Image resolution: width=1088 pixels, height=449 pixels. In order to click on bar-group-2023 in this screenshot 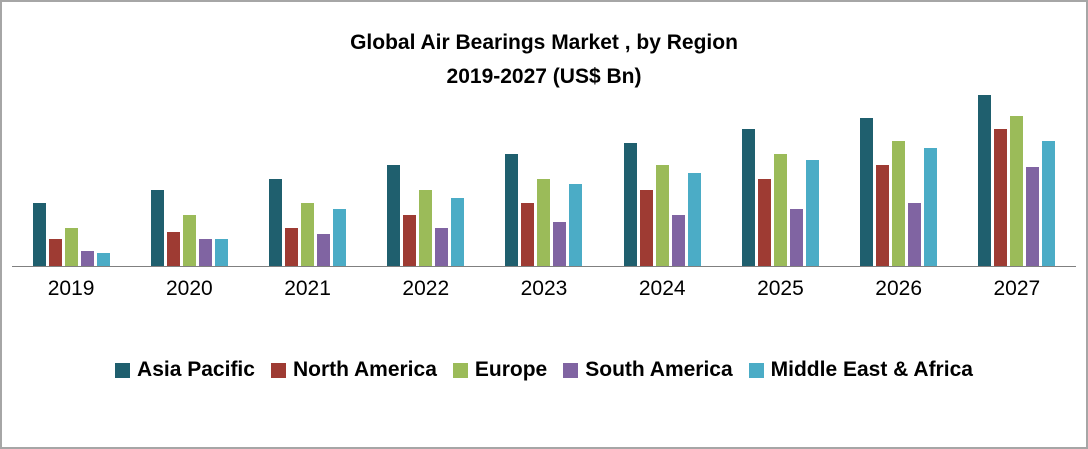, I will do `click(544, 209)`.